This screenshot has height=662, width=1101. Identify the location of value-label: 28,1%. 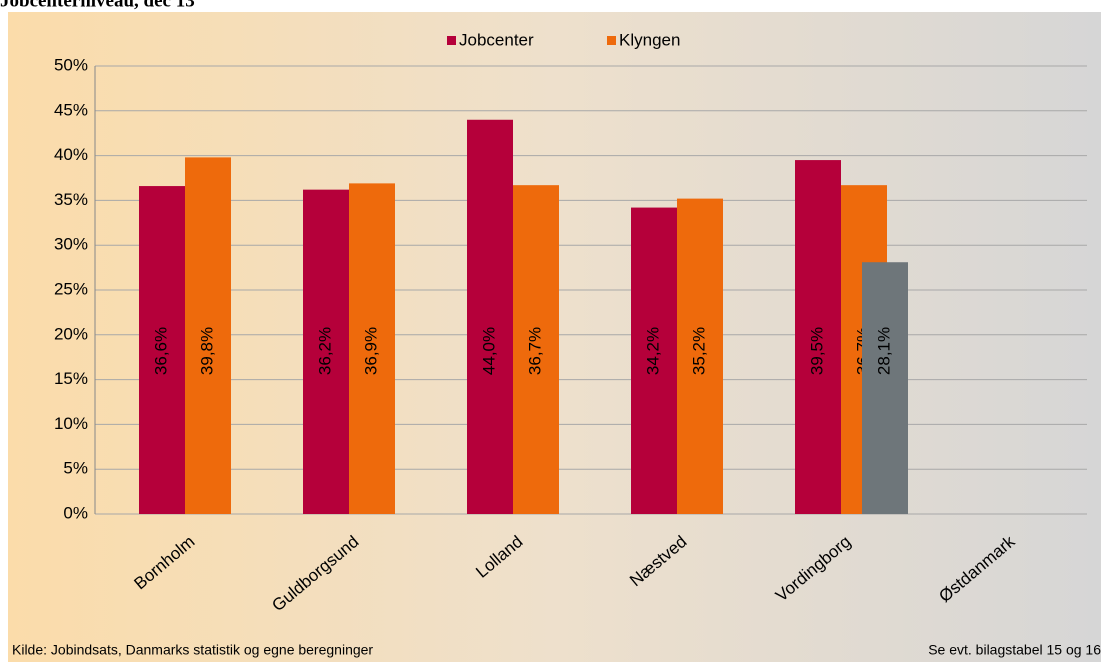
(883, 351).